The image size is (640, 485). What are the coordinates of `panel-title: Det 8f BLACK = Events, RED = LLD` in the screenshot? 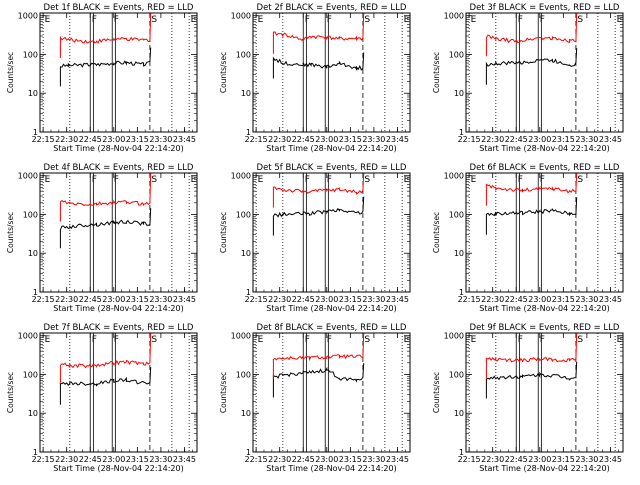 It's located at (332, 328).